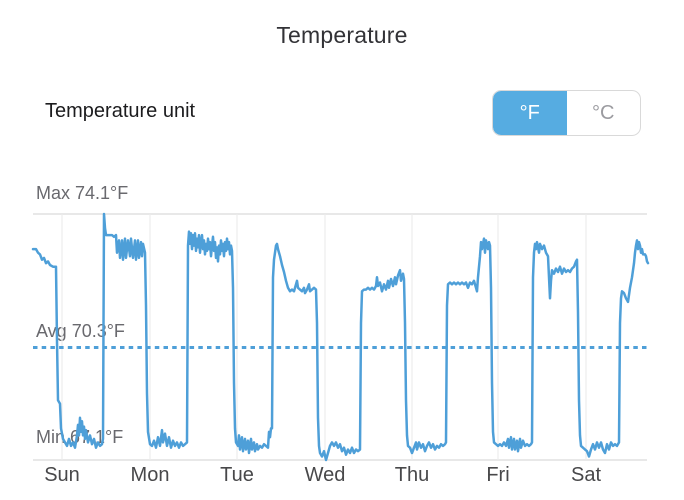 The height and width of the screenshot is (500, 684). What do you see at coordinates (62, 475) in the screenshot?
I see `x-axis-label-sun: Sun` at bounding box center [62, 475].